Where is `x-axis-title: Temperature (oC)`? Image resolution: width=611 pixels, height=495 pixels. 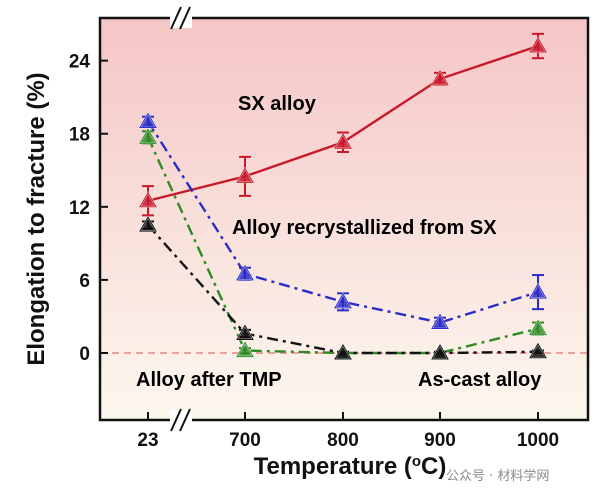 x-axis-title: Temperature (oC) is located at coordinates (350, 467).